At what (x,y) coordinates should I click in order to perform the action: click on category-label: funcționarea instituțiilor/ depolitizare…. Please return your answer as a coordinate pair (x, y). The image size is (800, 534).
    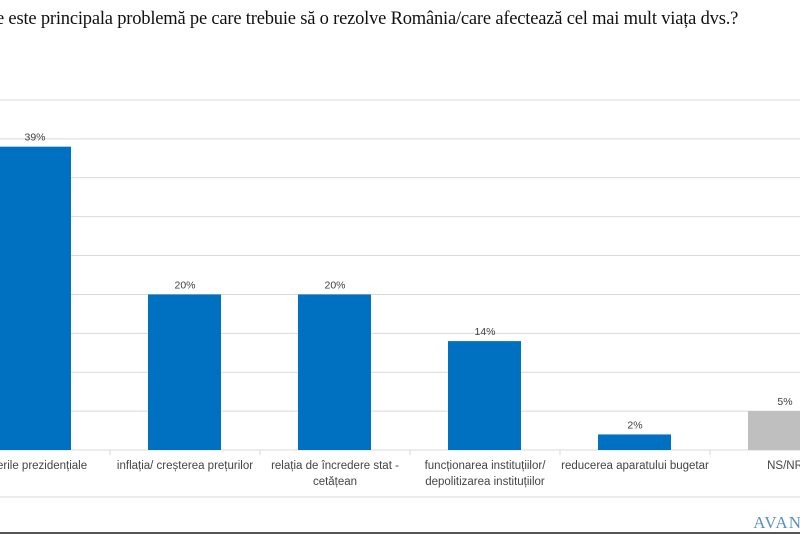
    Looking at the image, I should click on (485, 474).